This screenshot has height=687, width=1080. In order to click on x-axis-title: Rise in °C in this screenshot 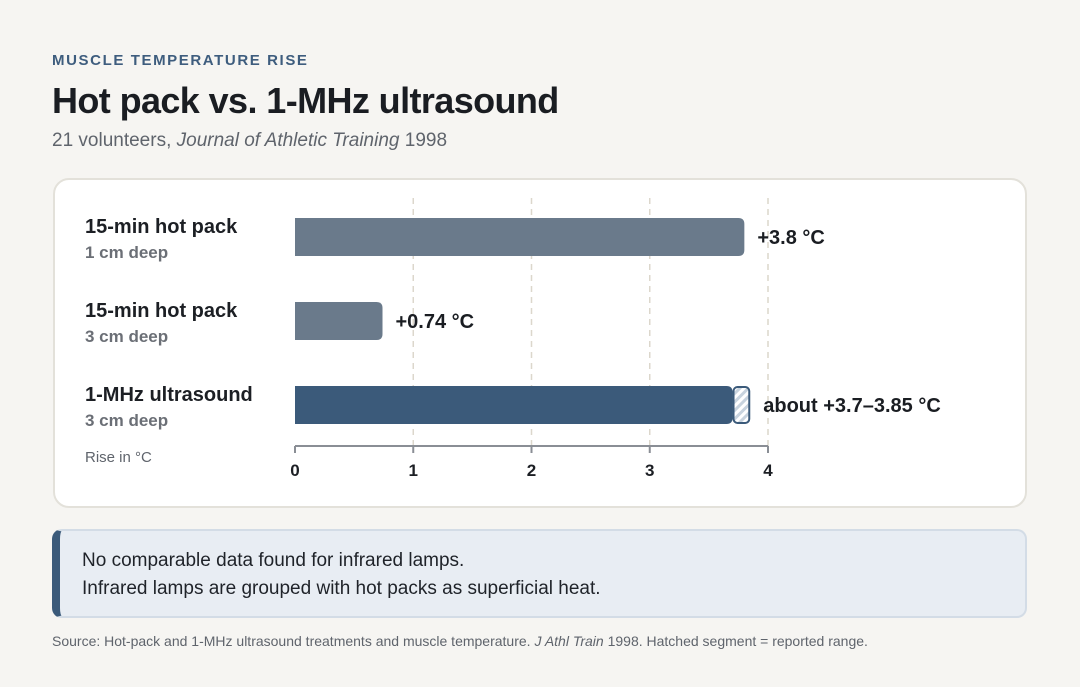, I will do `click(118, 457)`.